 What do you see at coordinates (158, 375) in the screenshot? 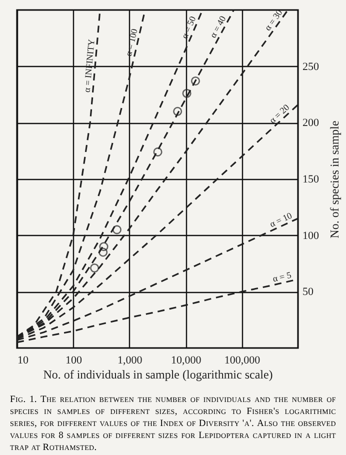
I see `x-axis-title: No. of individuals in sample (logarithmic scale)` at bounding box center [158, 375].